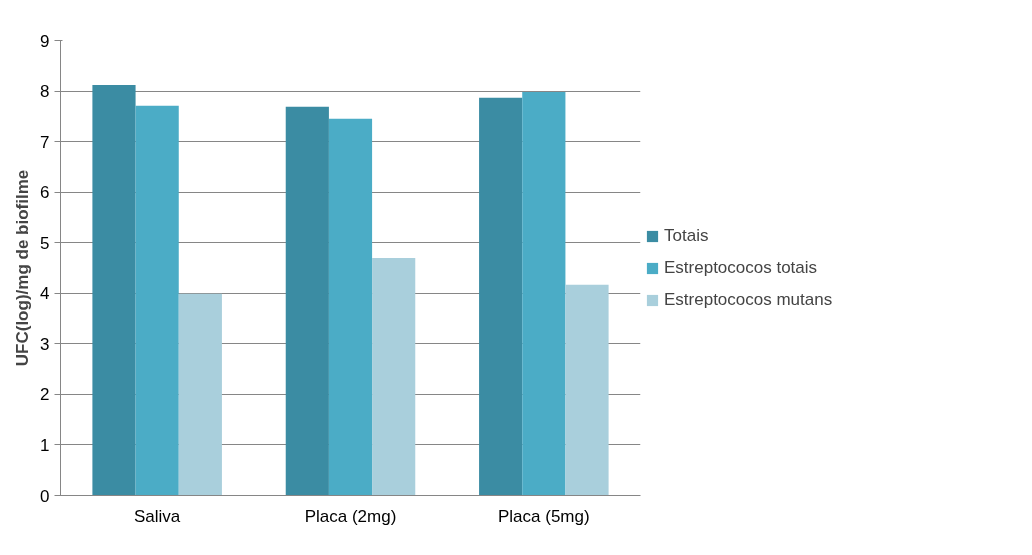 The height and width of the screenshot is (555, 1032). What do you see at coordinates (157, 516) in the screenshot?
I see `x-tick-label: Saliva` at bounding box center [157, 516].